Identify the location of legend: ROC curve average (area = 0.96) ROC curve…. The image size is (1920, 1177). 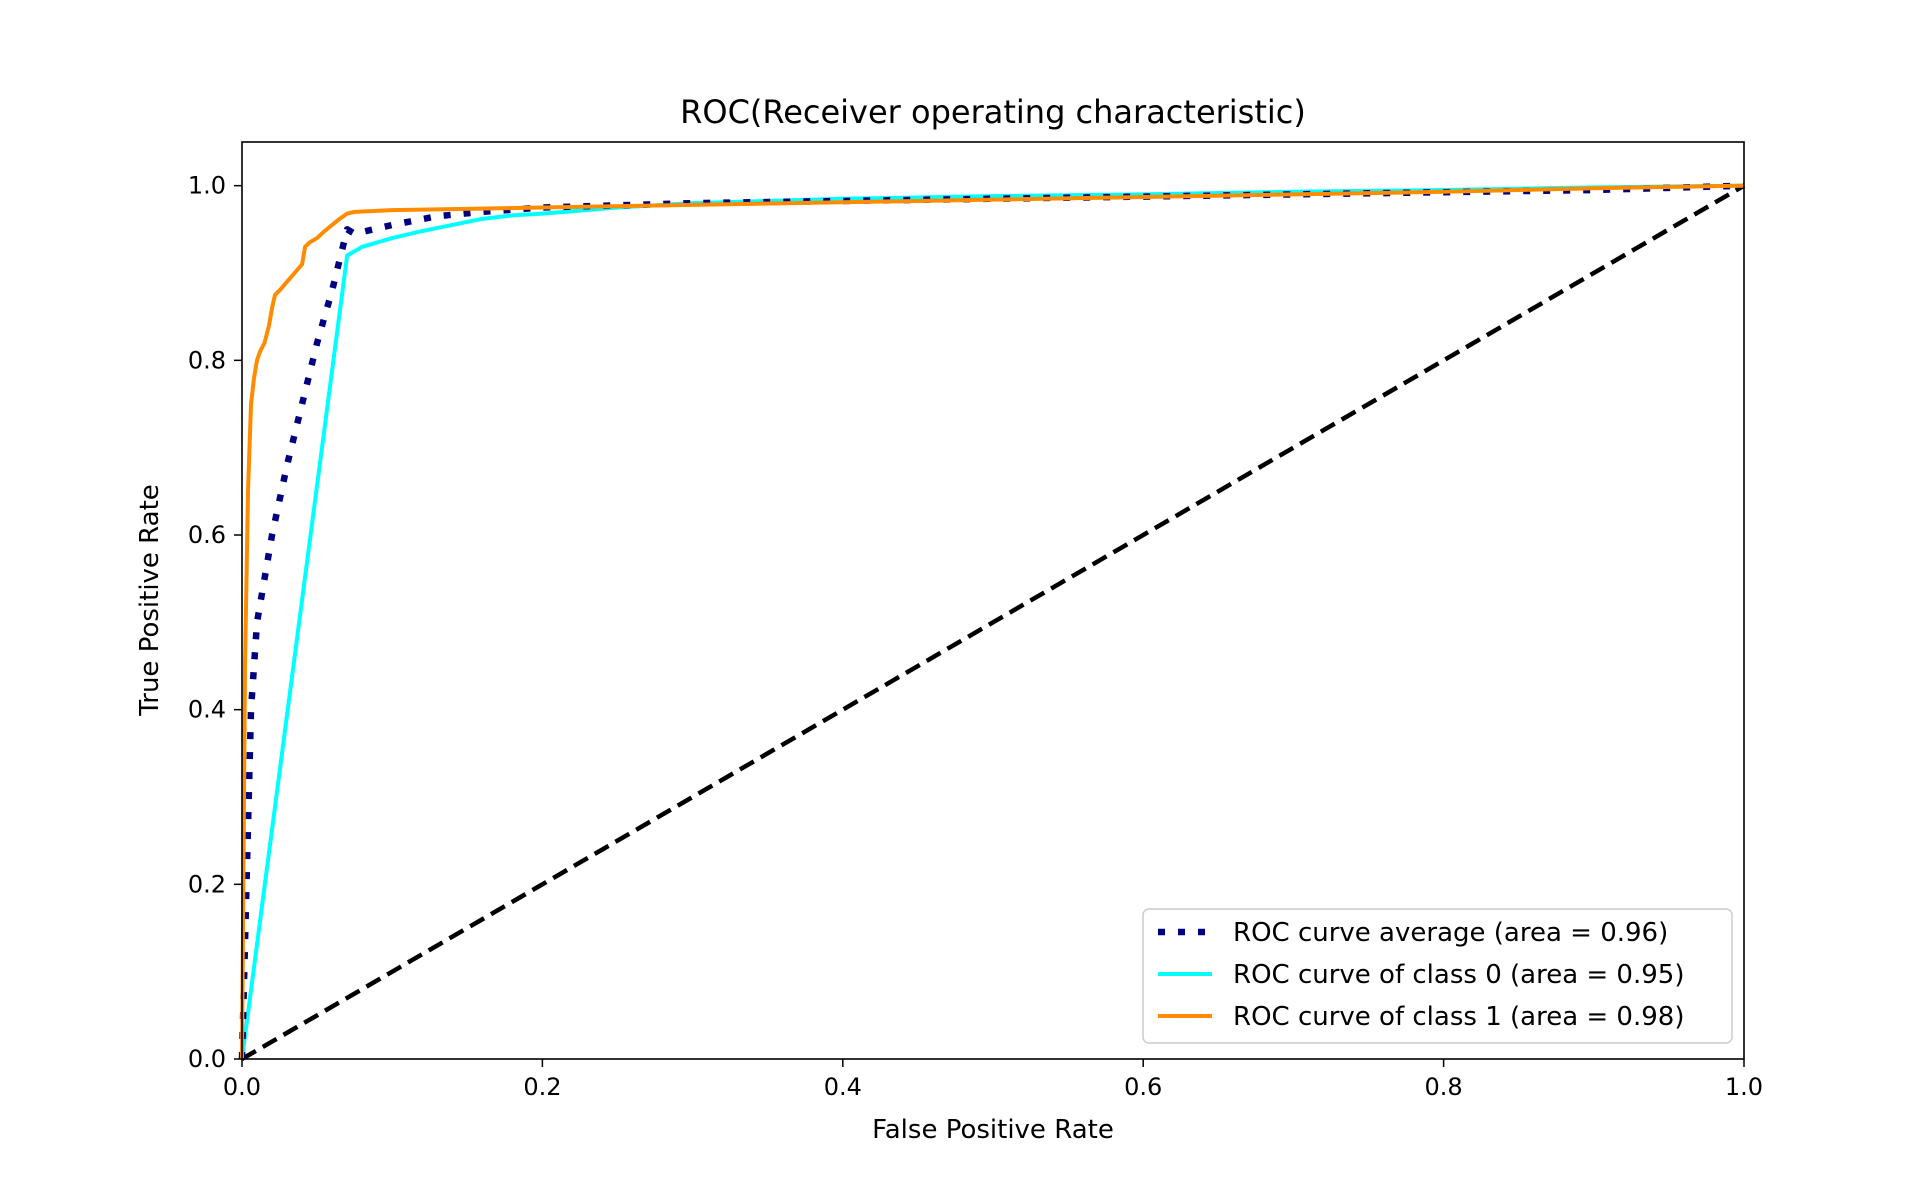
(1437, 976).